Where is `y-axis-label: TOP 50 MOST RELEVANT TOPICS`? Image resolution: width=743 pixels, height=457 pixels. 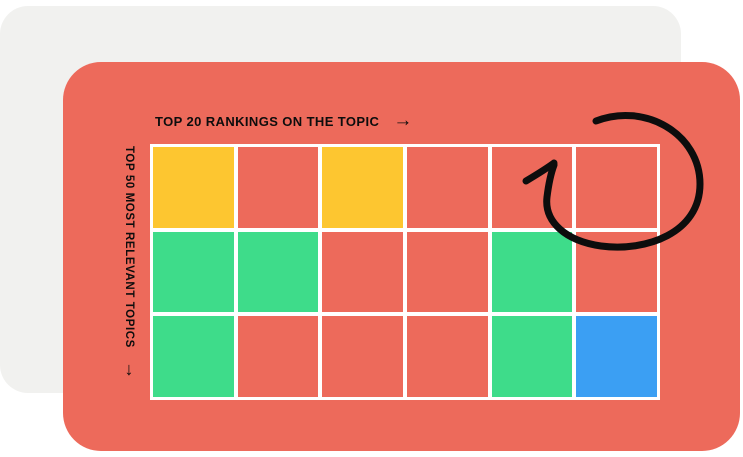 y-axis-label: TOP 50 MOST RELEVANT TOPICS is located at coordinates (129, 247).